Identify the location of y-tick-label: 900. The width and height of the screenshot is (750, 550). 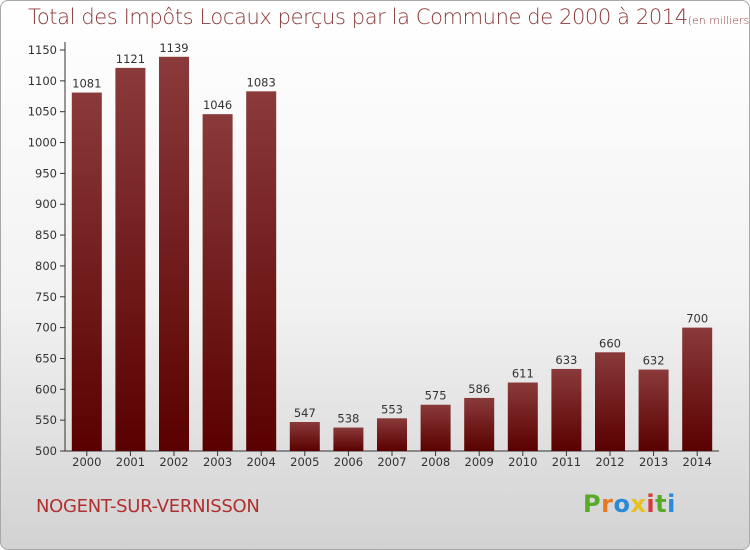
(46, 204).